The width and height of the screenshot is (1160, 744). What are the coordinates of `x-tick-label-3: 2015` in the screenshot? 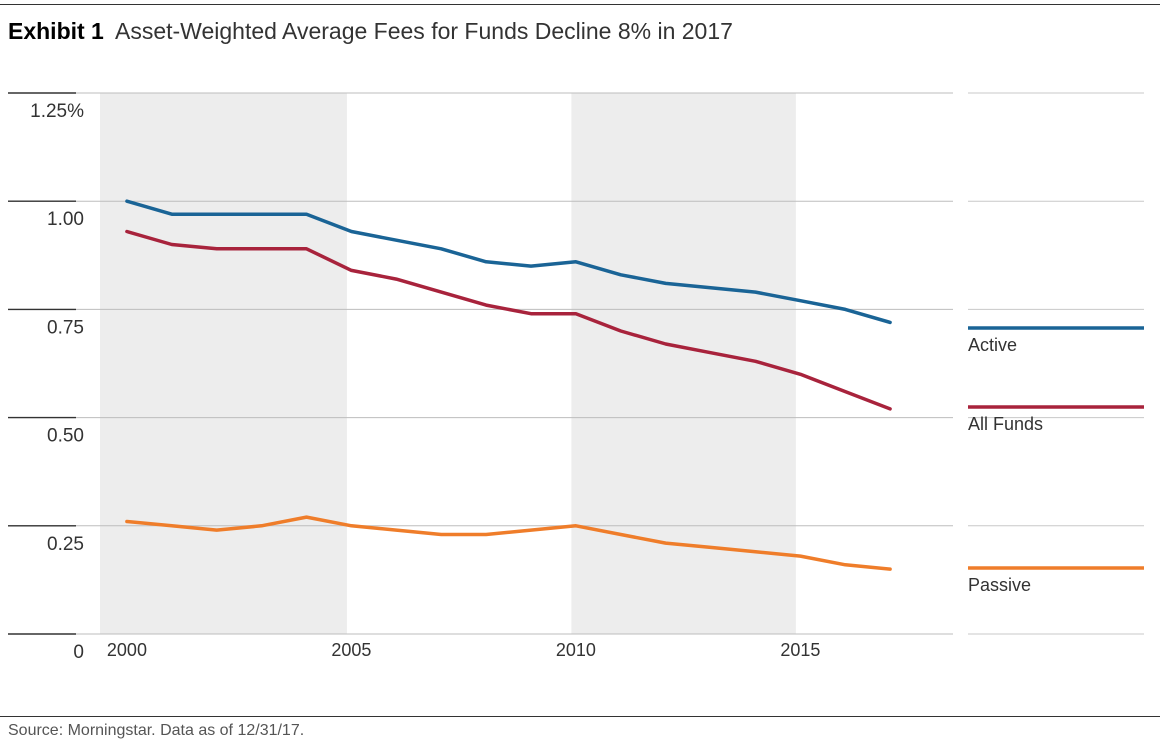 It's located at (800, 650).